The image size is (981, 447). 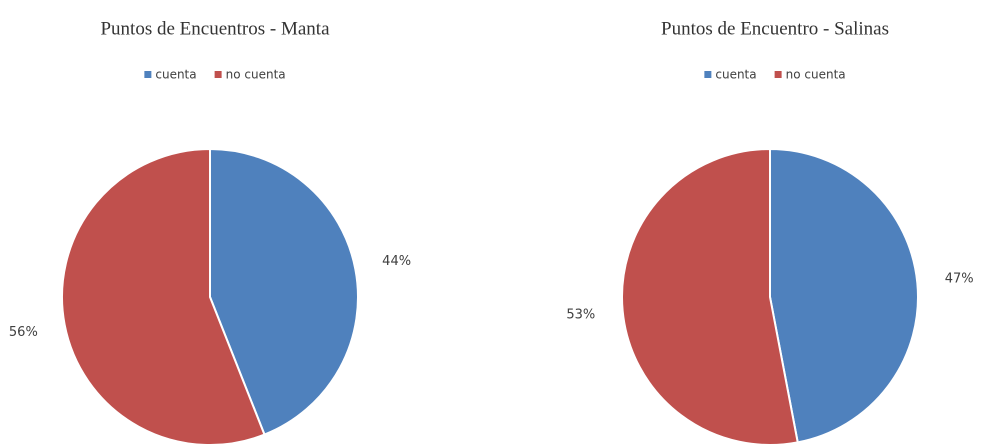 What do you see at coordinates (215, 28) in the screenshot?
I see `chart-title: Puntos de Encuentros - Manta` at bounding box center [215, 28].